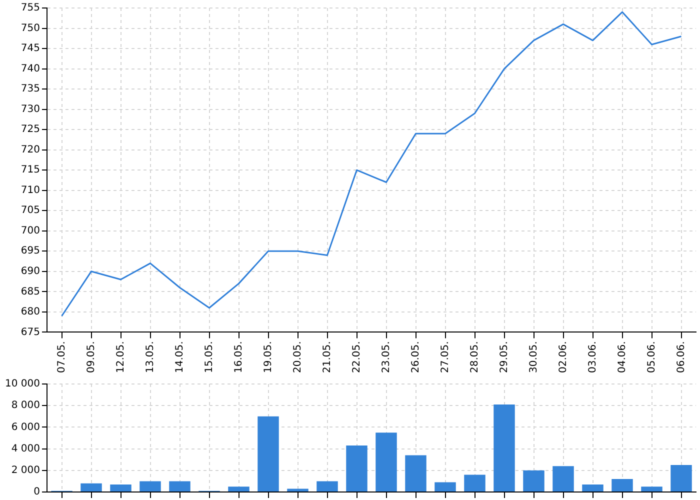 This screenshot has height=500, width=700. Describe the element at coordinates (474, 357) in the screenshot. I see `x-tick-label: 28.05.` at that location.